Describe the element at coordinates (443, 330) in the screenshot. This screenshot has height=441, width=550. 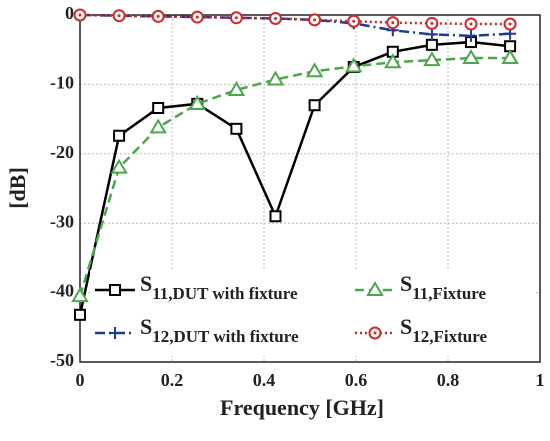
I see `legend-label: S12,Fixture` at that location.